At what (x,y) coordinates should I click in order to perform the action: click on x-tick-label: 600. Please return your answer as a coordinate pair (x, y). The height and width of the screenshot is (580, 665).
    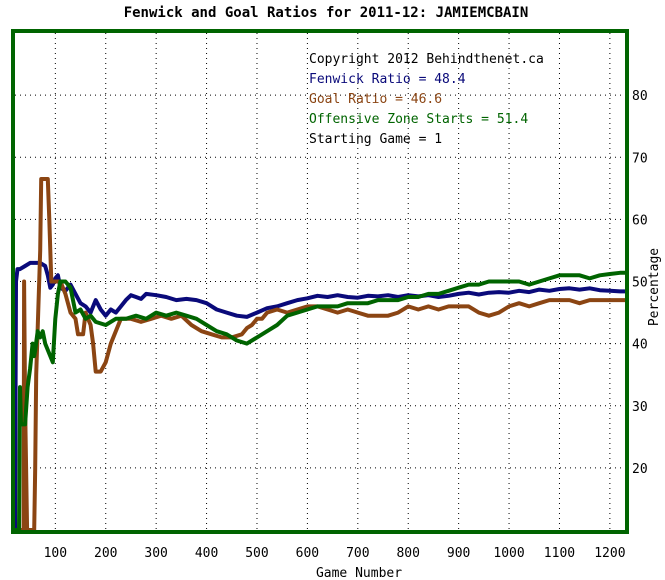
    Looking at the image, I should click on (307, 553).